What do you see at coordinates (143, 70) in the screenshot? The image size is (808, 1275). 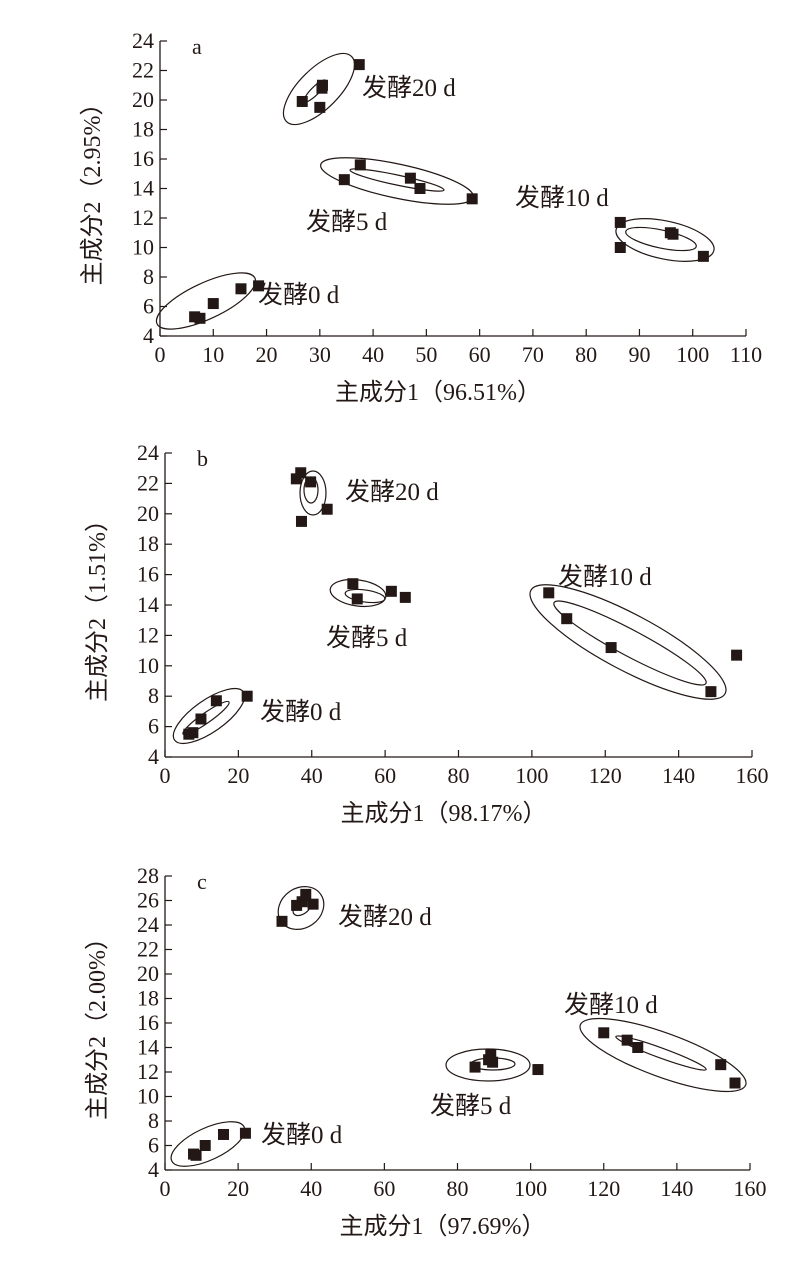 I see `y-tick-label: 22` at bounding box center [143, 70].